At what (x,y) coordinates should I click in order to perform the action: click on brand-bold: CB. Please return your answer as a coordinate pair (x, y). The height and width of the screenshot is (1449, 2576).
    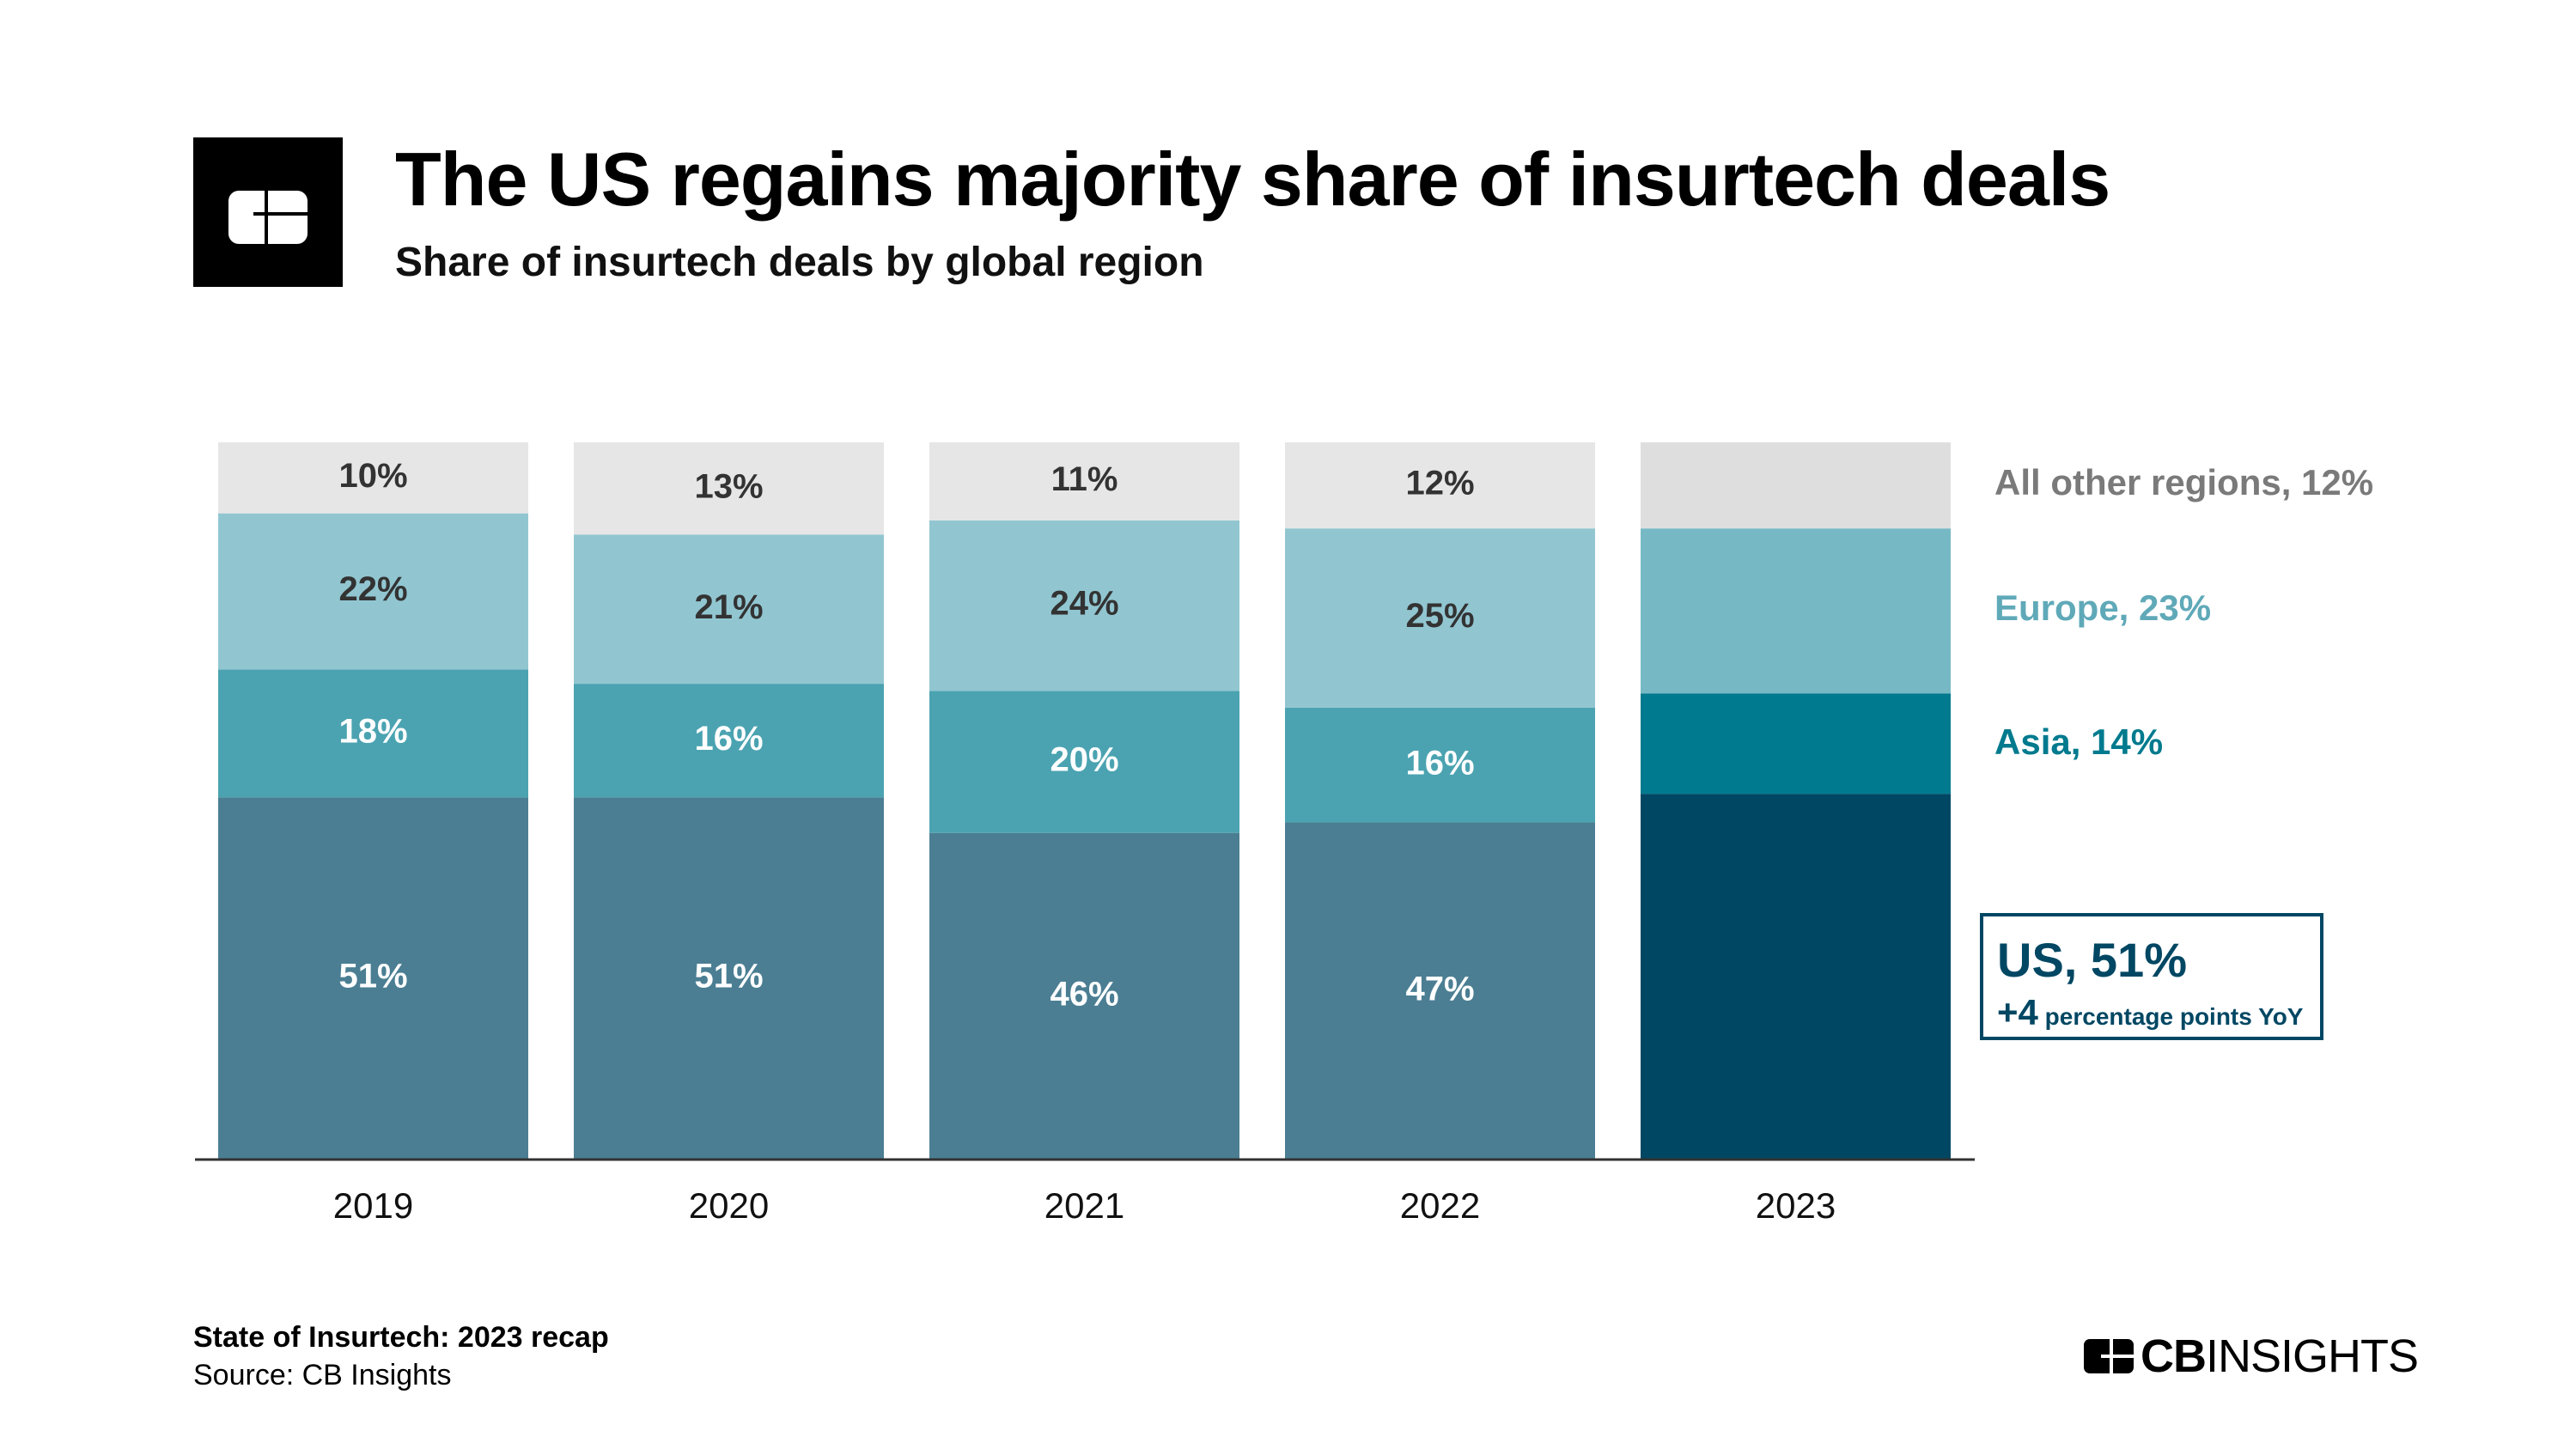
    Looking at the image, I should click on (2174, 1356).